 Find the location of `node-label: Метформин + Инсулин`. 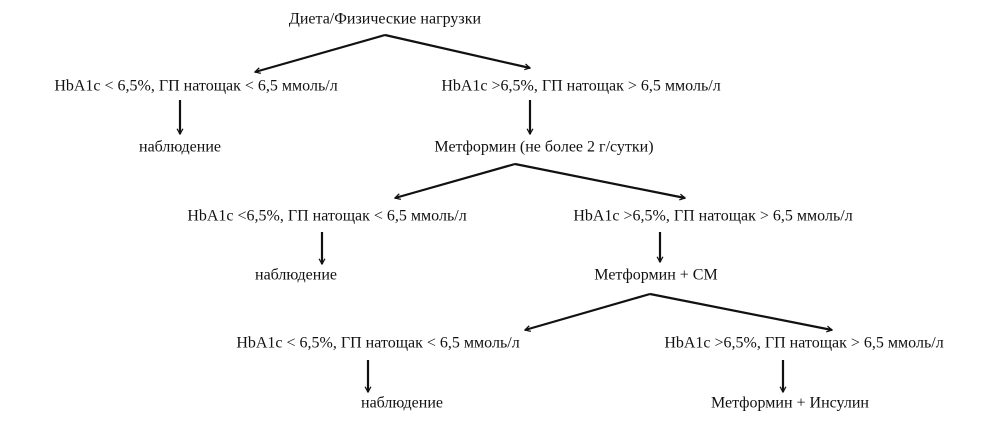

node-label: Метформин + Инсулин is located at coordinates (790, 403).